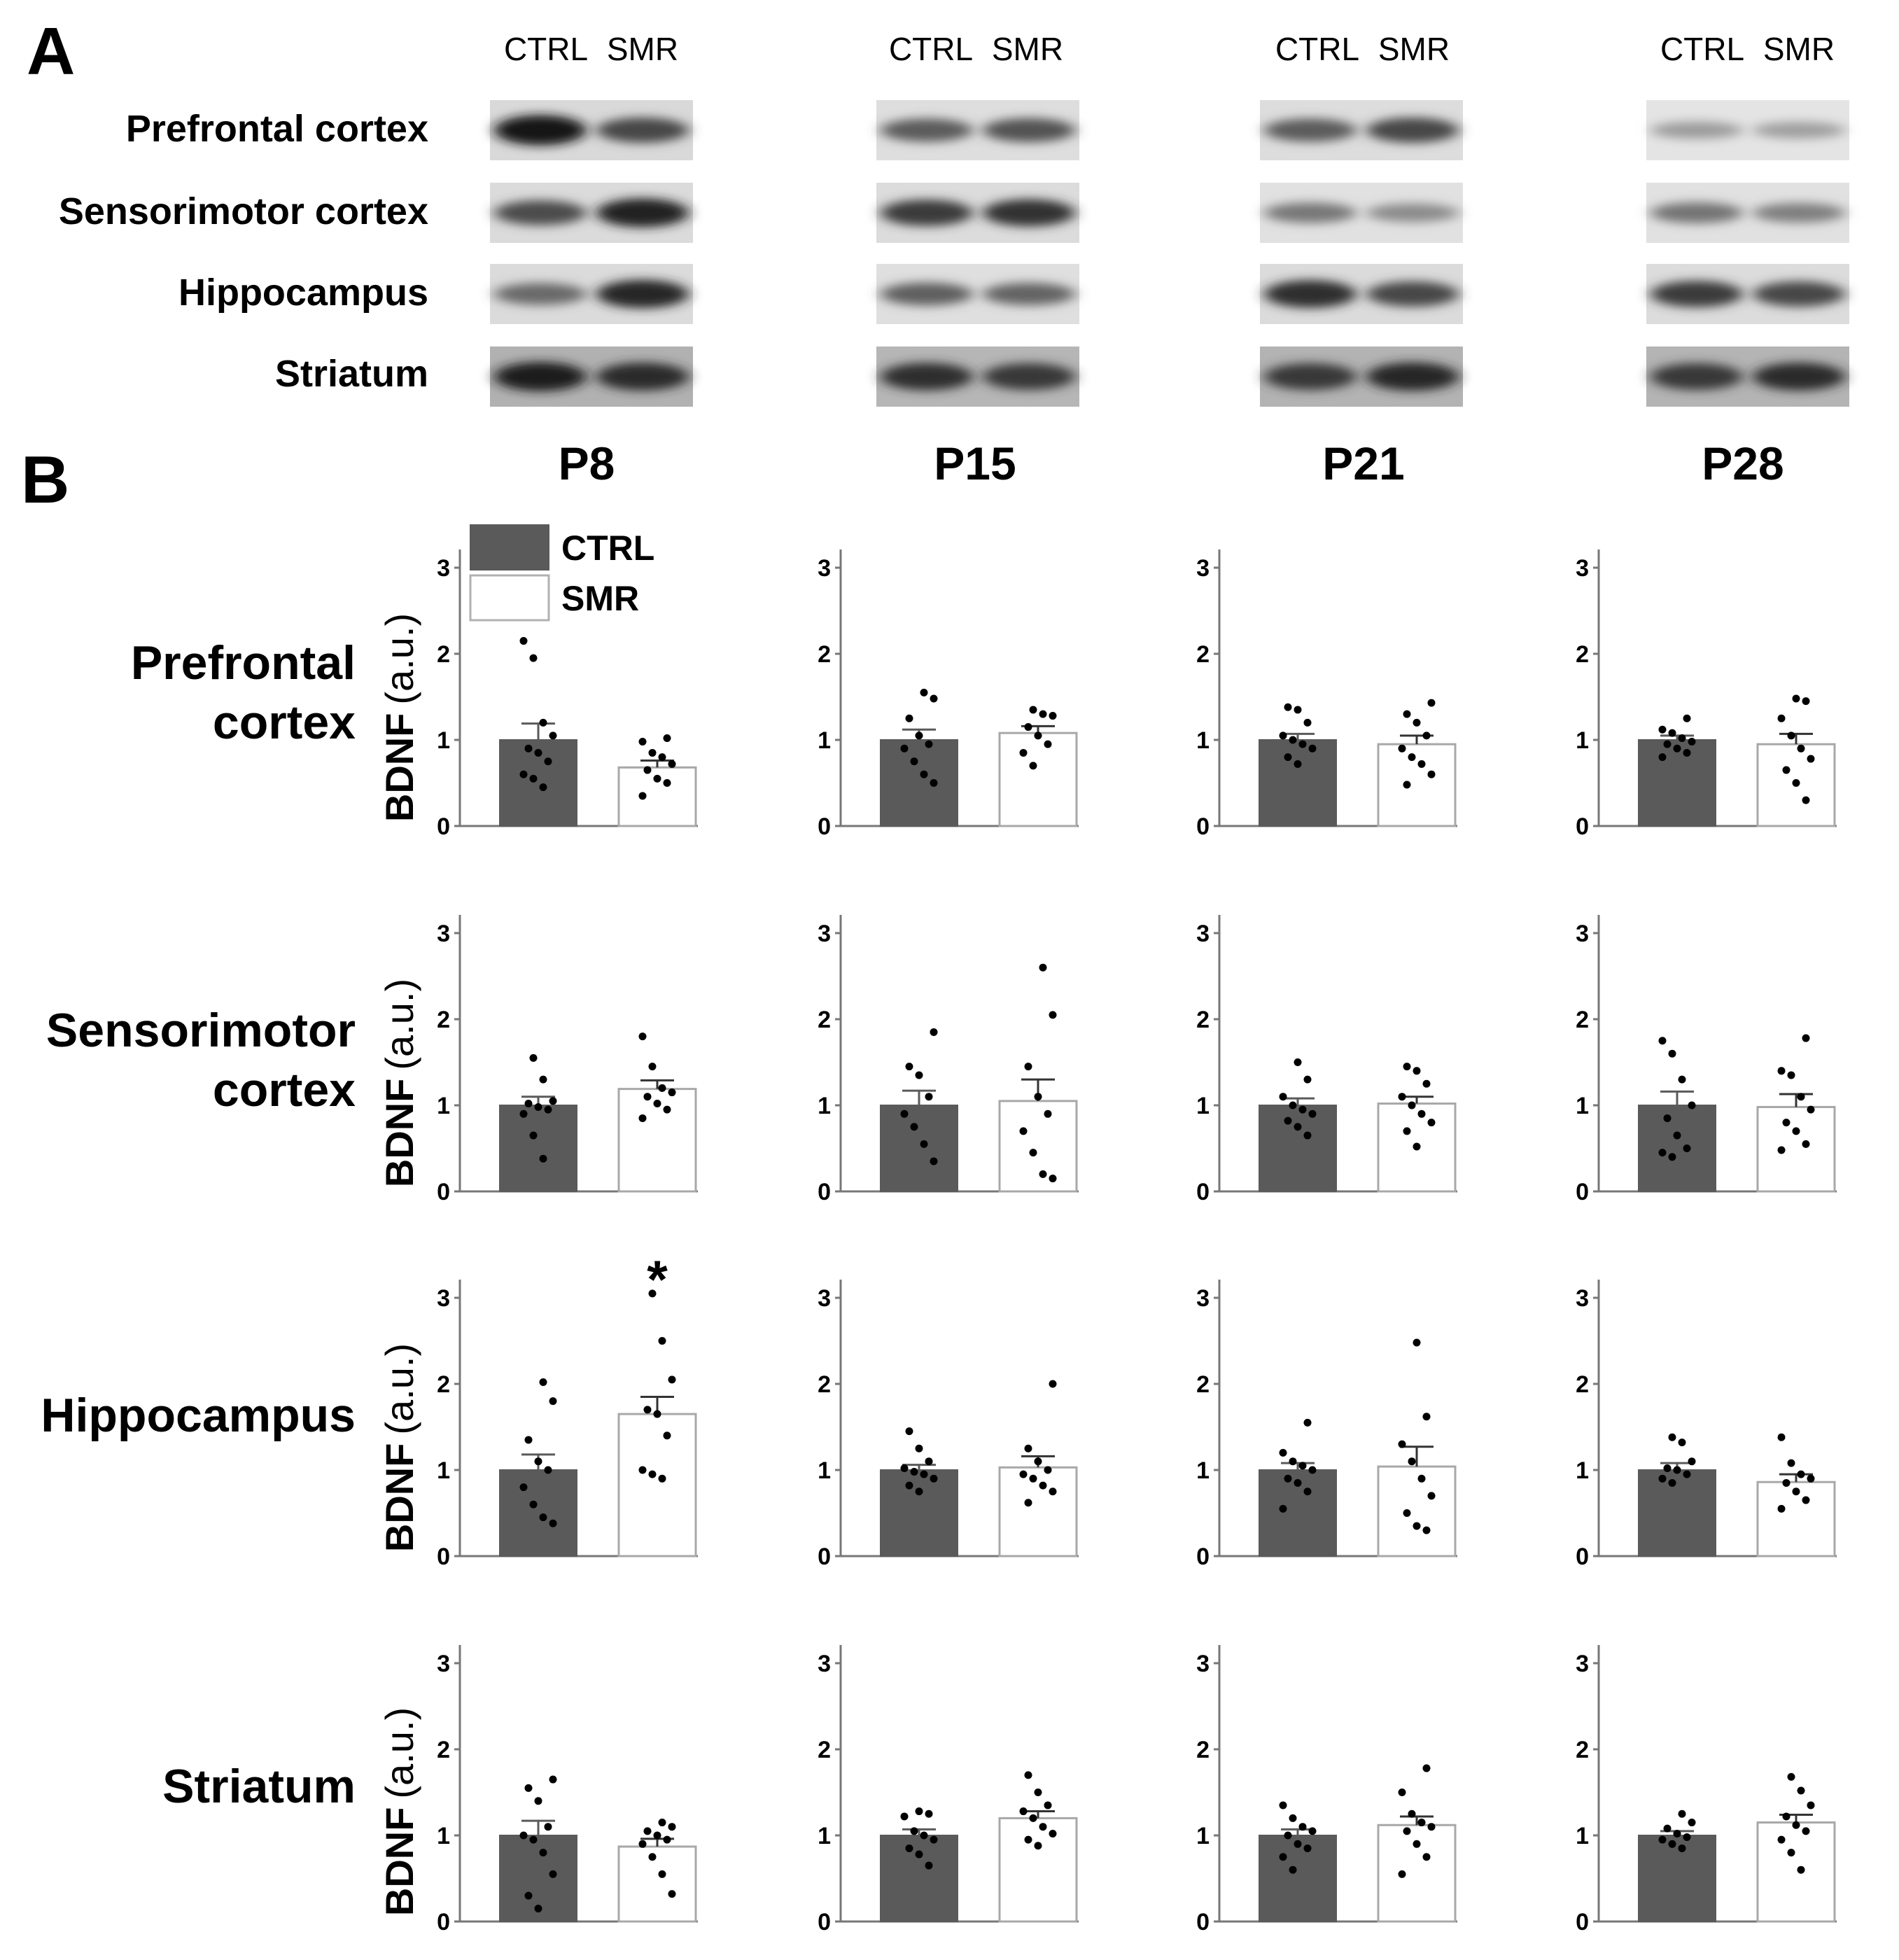 The height and width of the screenshot is (1960, 1899). I want to click on legend: CTRL SMR, so click(562, 573).